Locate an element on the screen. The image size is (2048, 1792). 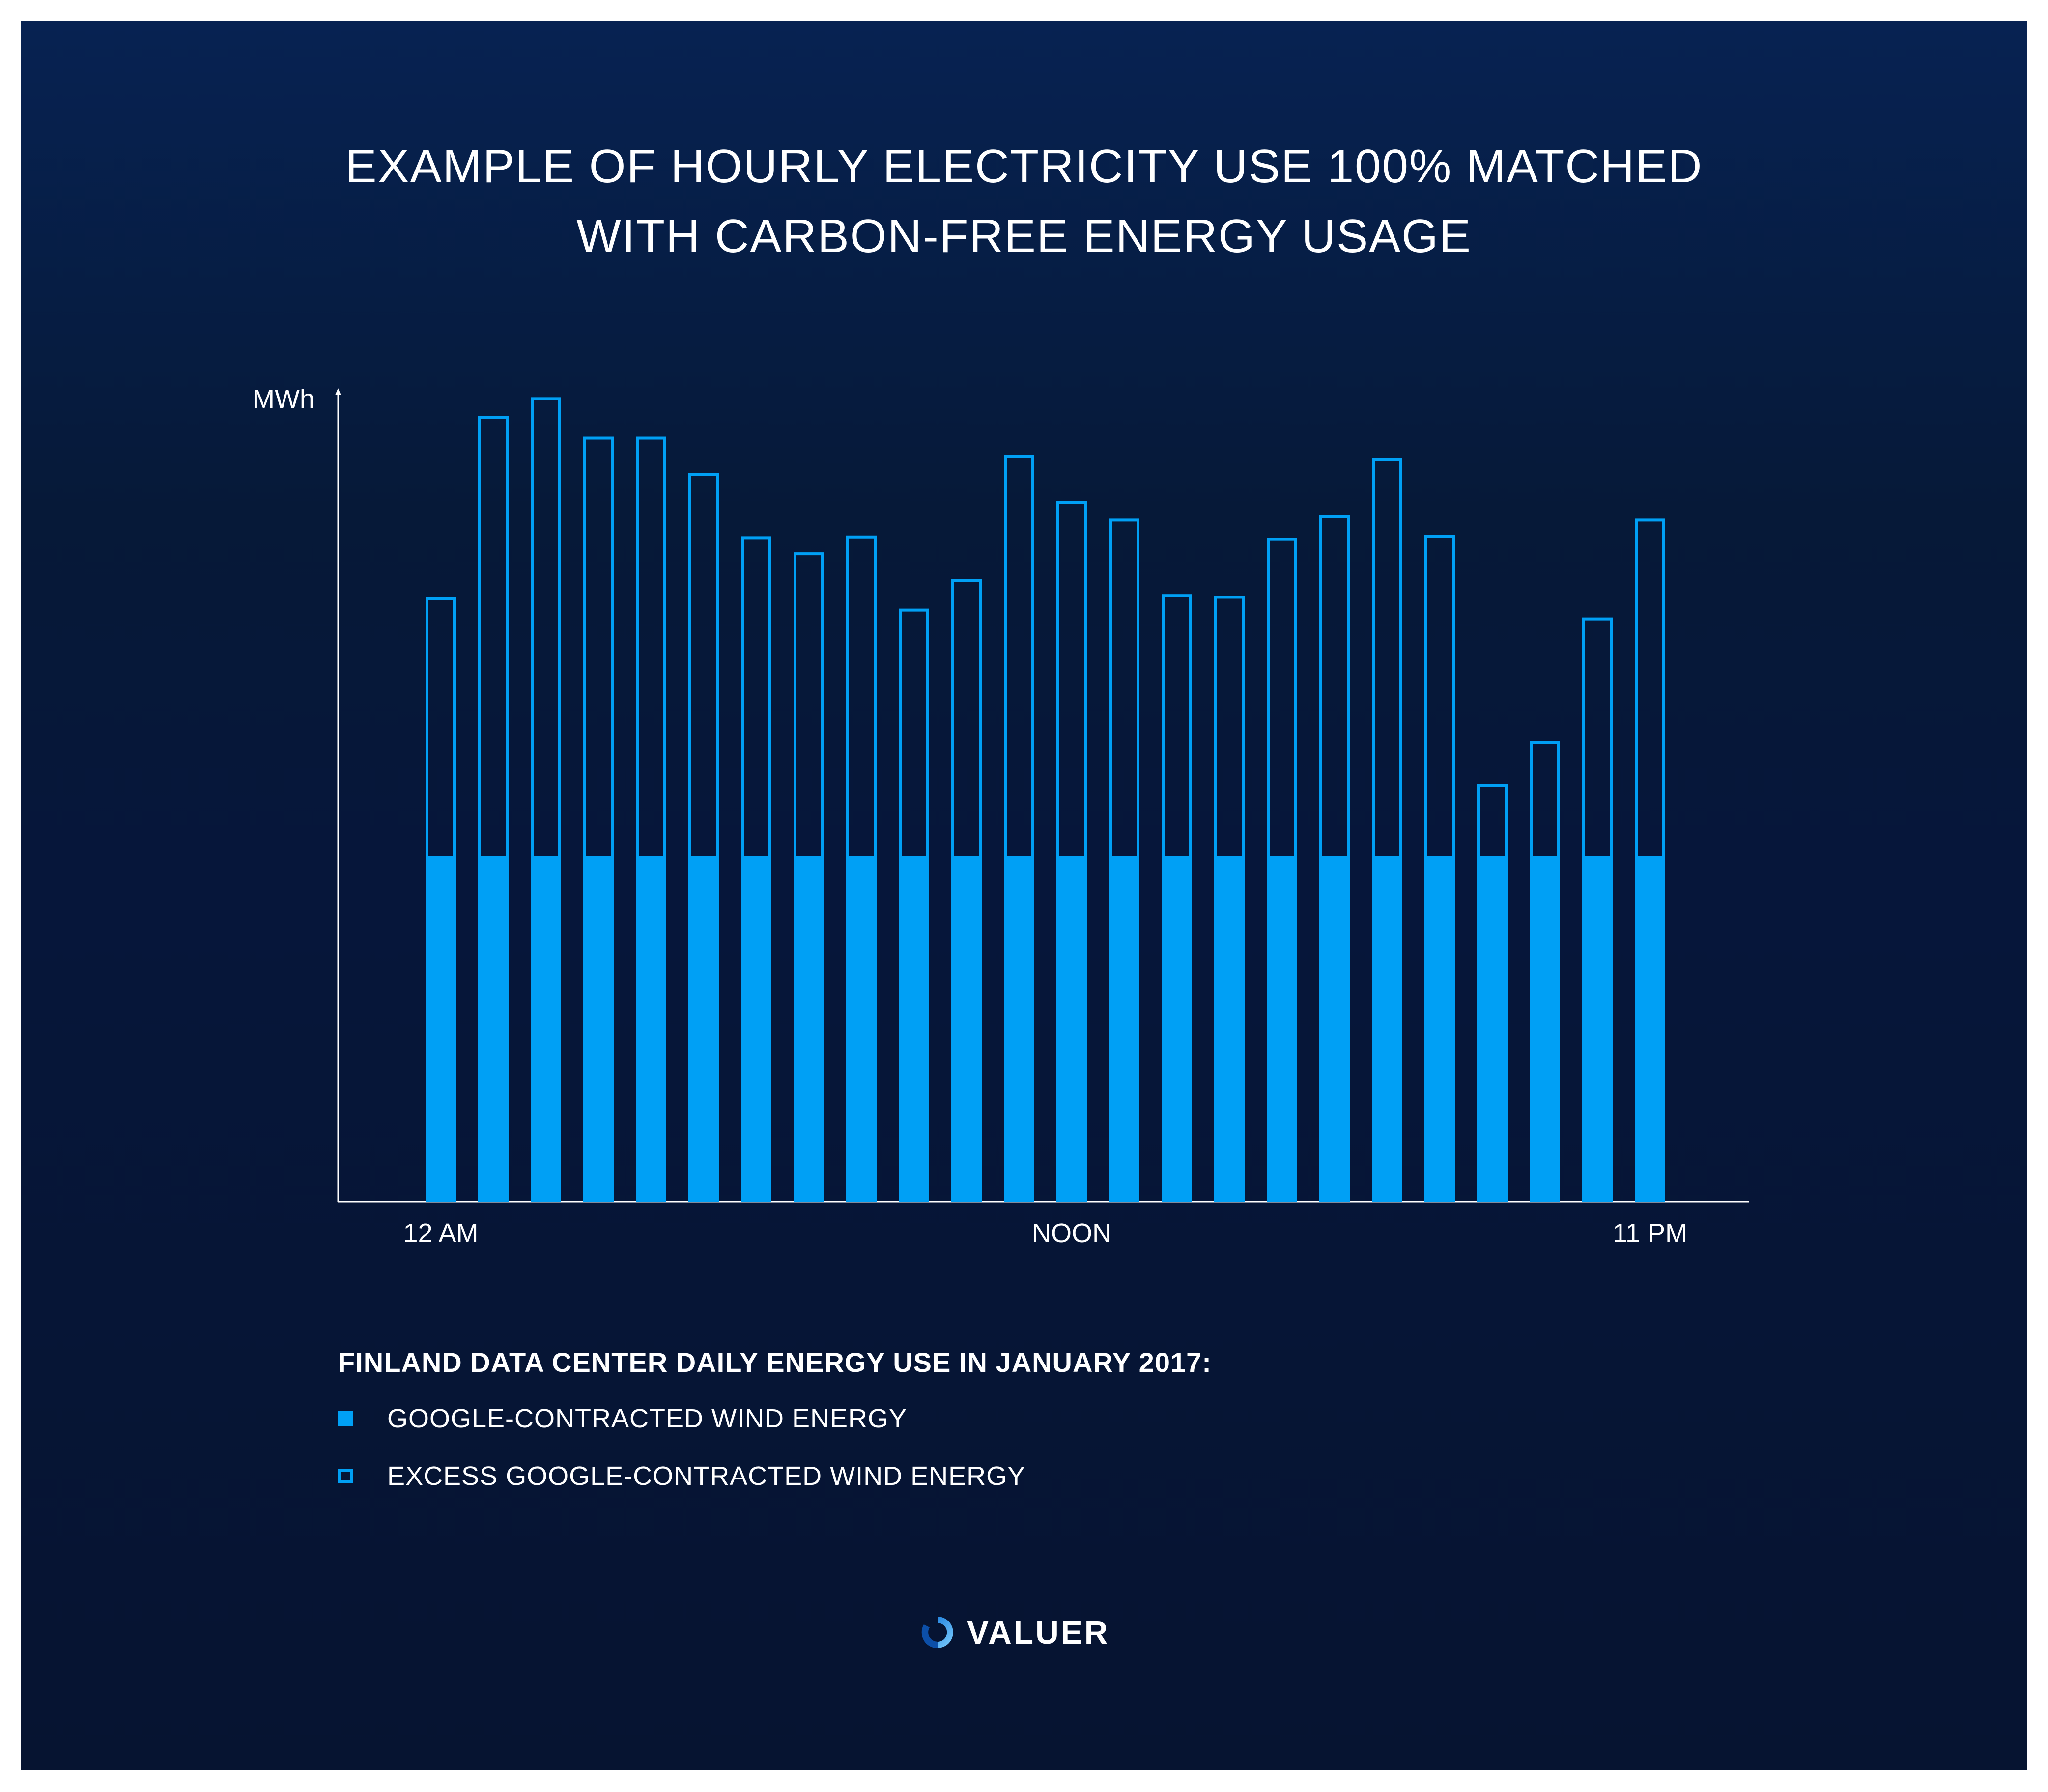
logo-text: VALUER is located at coordinates (1038, 1632).